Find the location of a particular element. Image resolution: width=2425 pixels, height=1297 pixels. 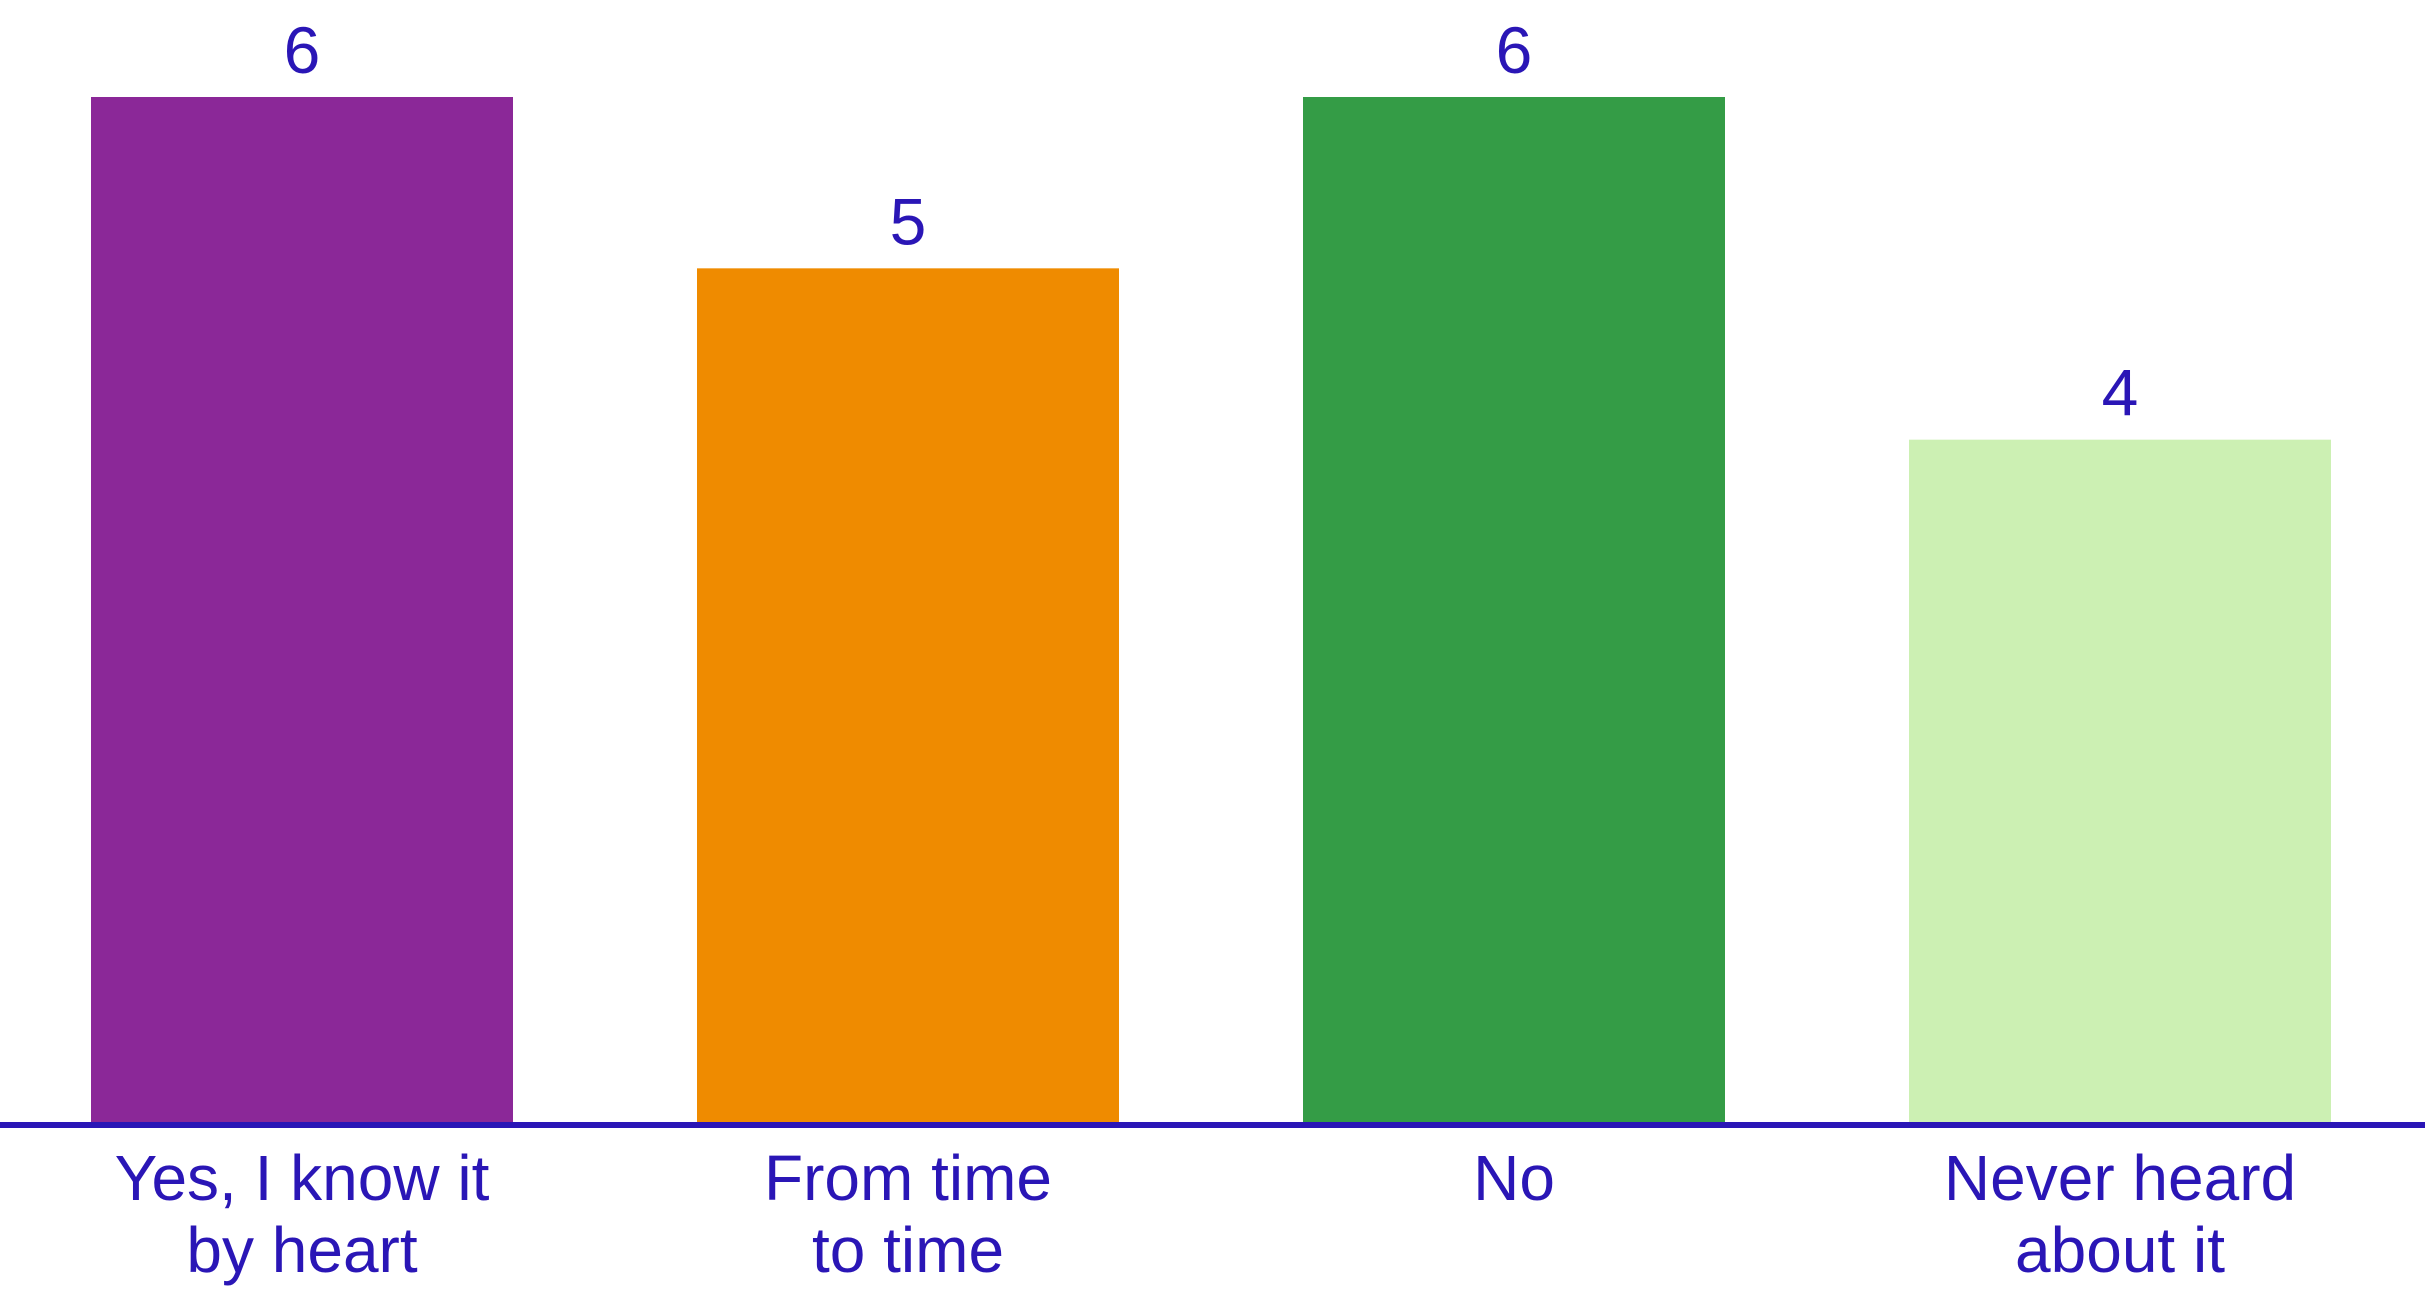

x-tick-label-4: Never heard about it is located at coordinates (2120, 1214).